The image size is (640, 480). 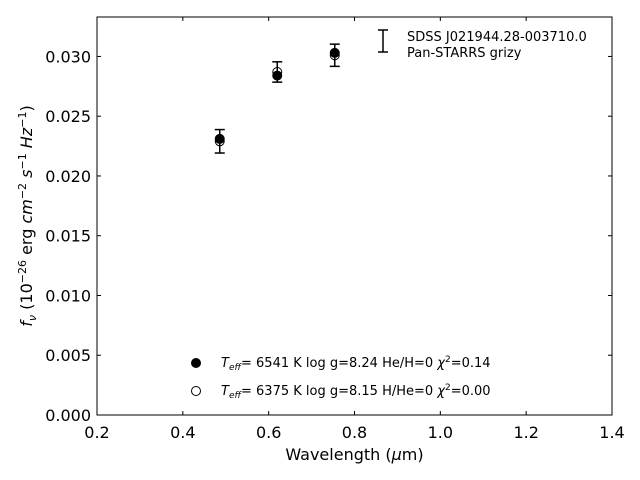 I want to click on x-tick-label: 0.2, so click(x=96, y=432).